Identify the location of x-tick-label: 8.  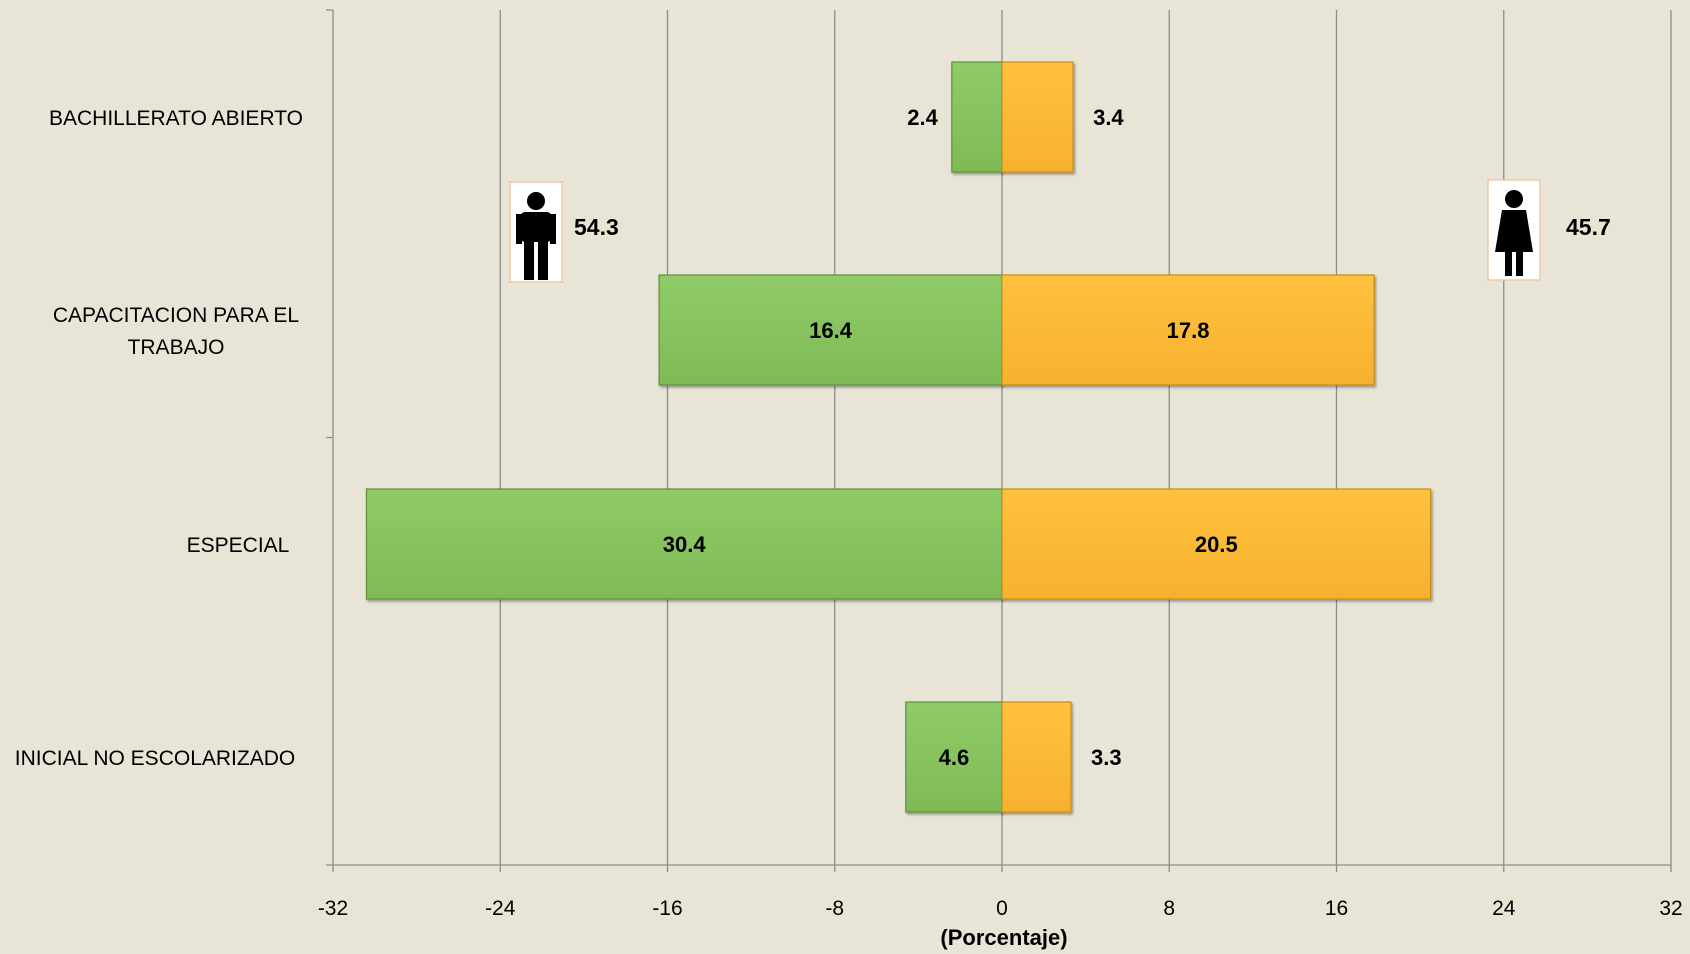
(1169, 908).